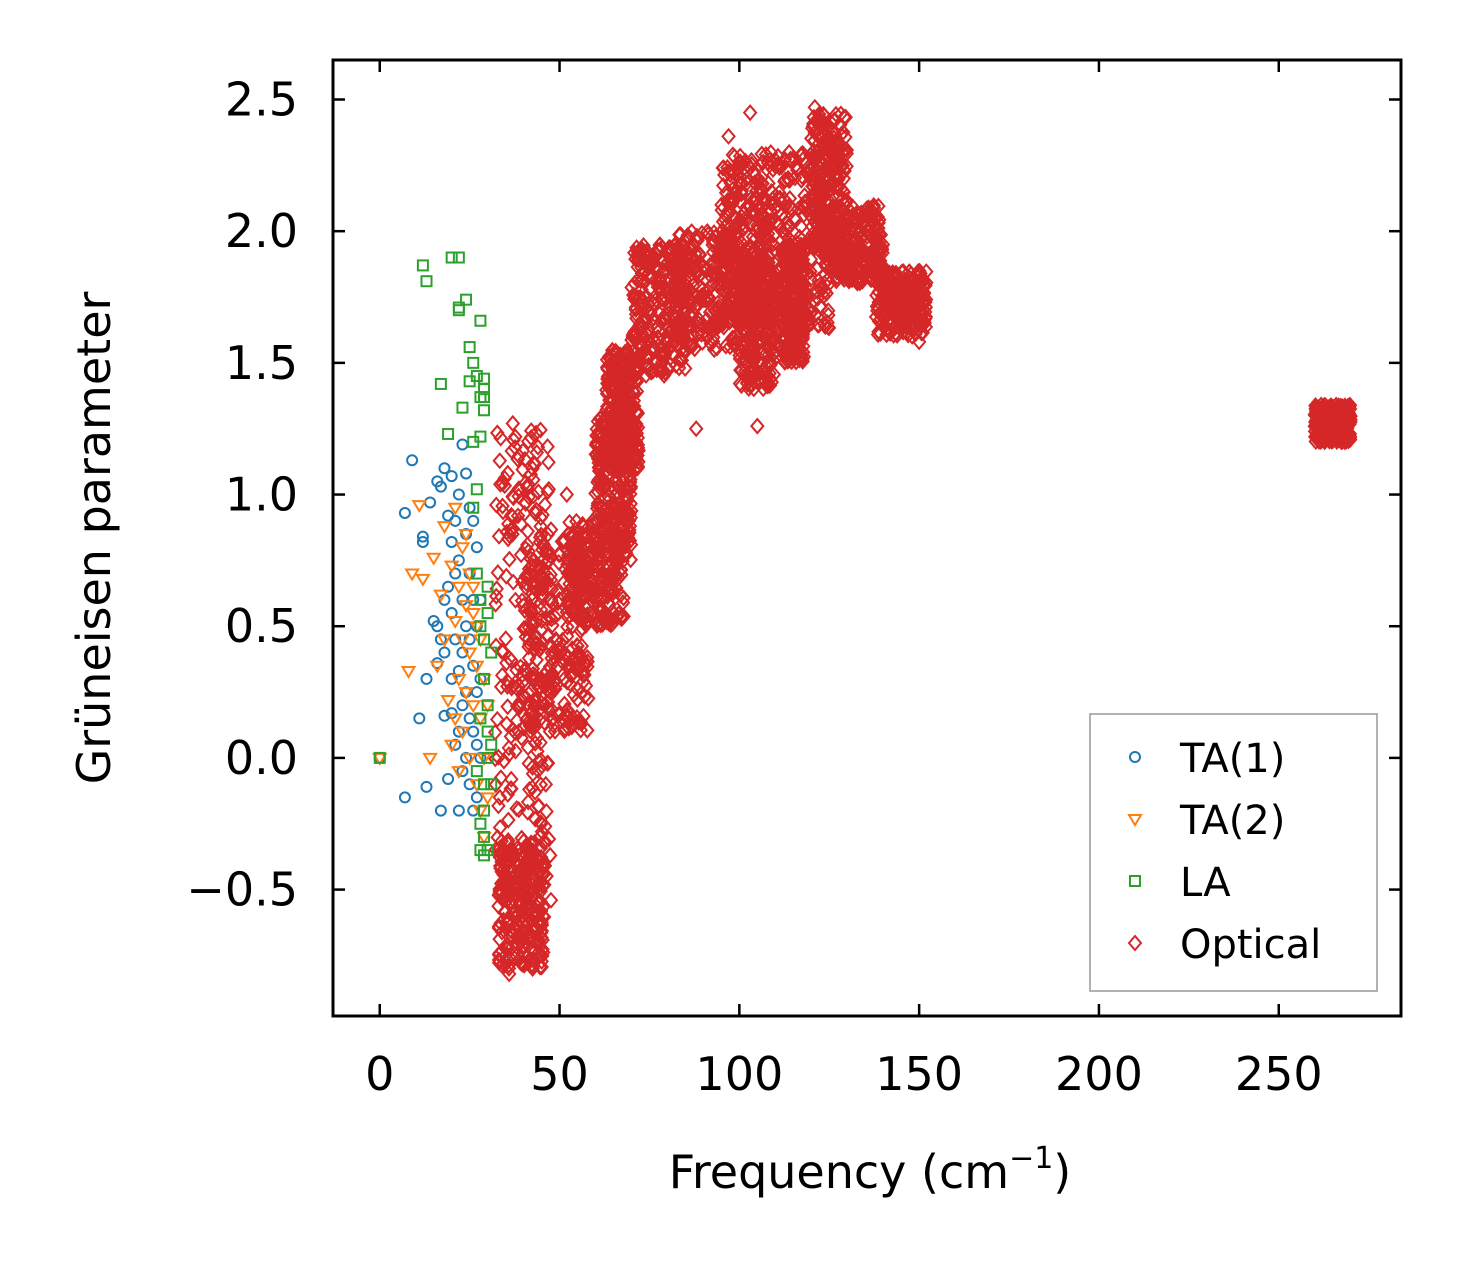 The height and width of the screenshot is (1264, 1462). What do you see at coordinates (1279, 1074) in the screenshot?
I see `x-tick-label: 250` at bounding box center [1279, 1074].